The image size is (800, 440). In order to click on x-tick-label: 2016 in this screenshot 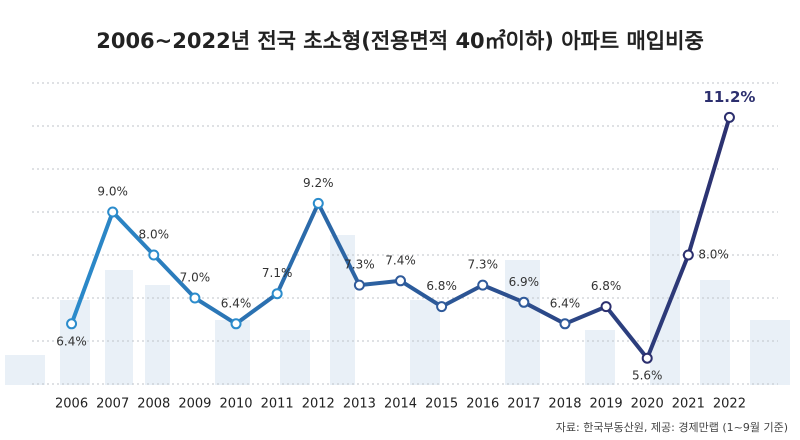, I will do `click(482, 404)`.